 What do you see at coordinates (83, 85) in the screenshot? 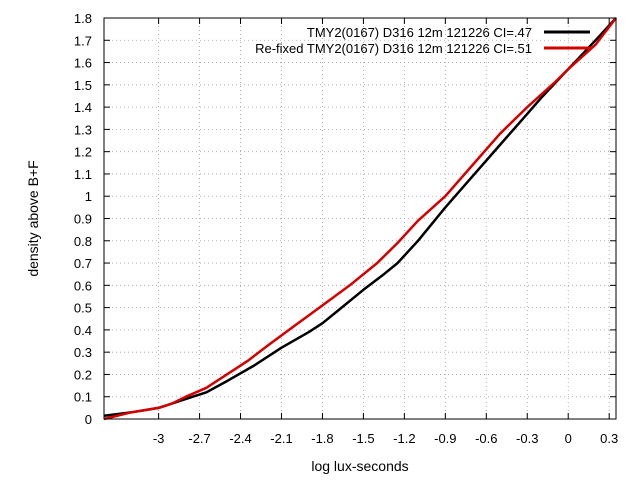
I see `y-tick-label: 1.5` at bounding box center [83, 85].